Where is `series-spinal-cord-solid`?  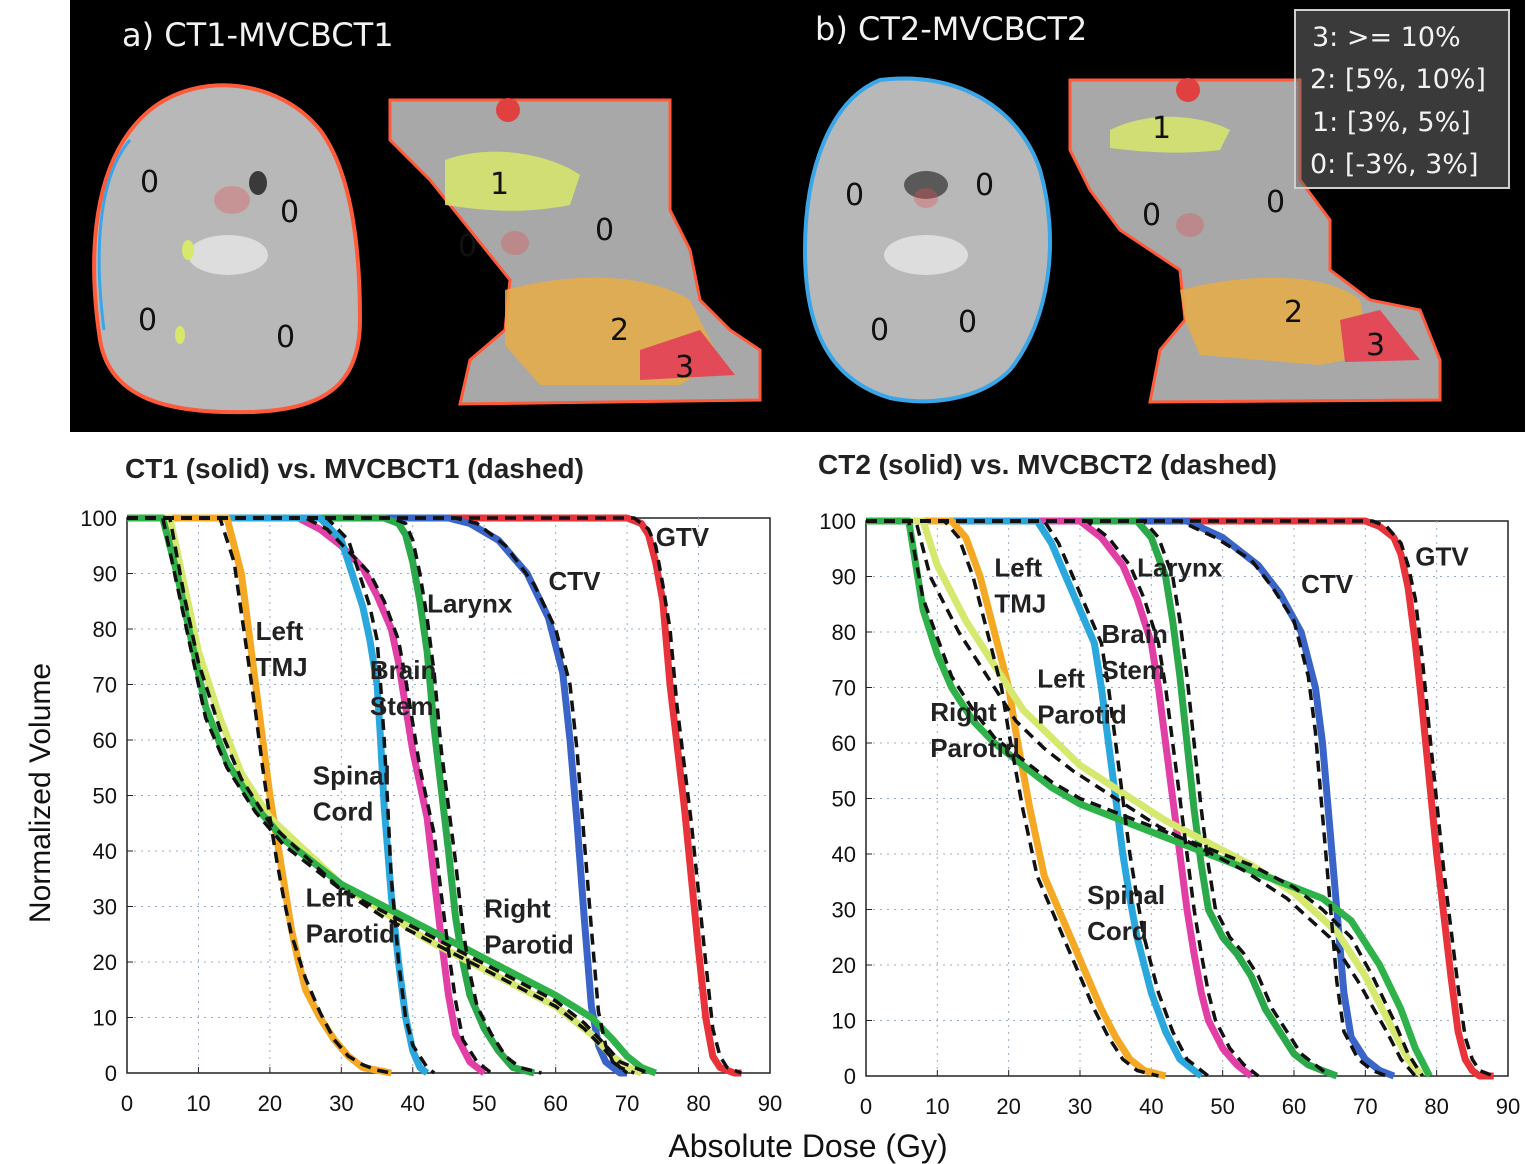
series-spinal-cord-solid is located at coordinates (1035, 798).